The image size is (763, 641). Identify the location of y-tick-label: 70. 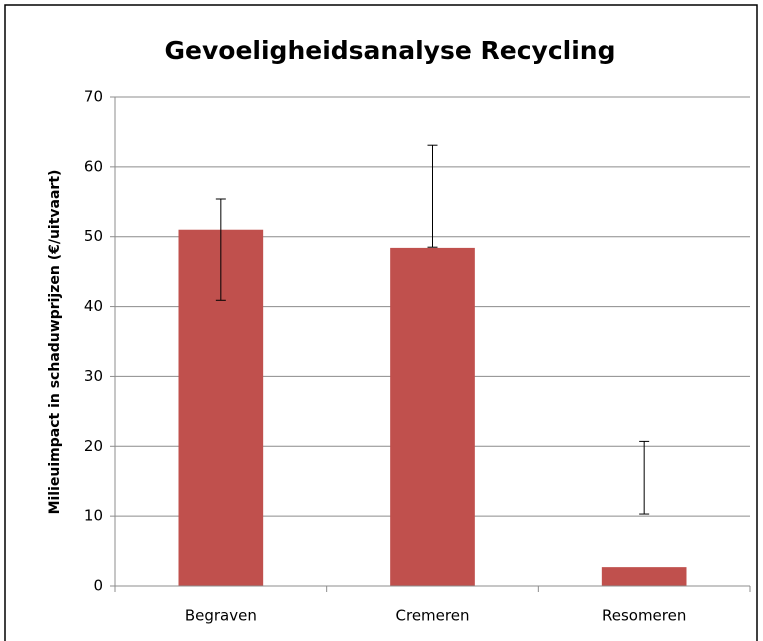
(93, 97).